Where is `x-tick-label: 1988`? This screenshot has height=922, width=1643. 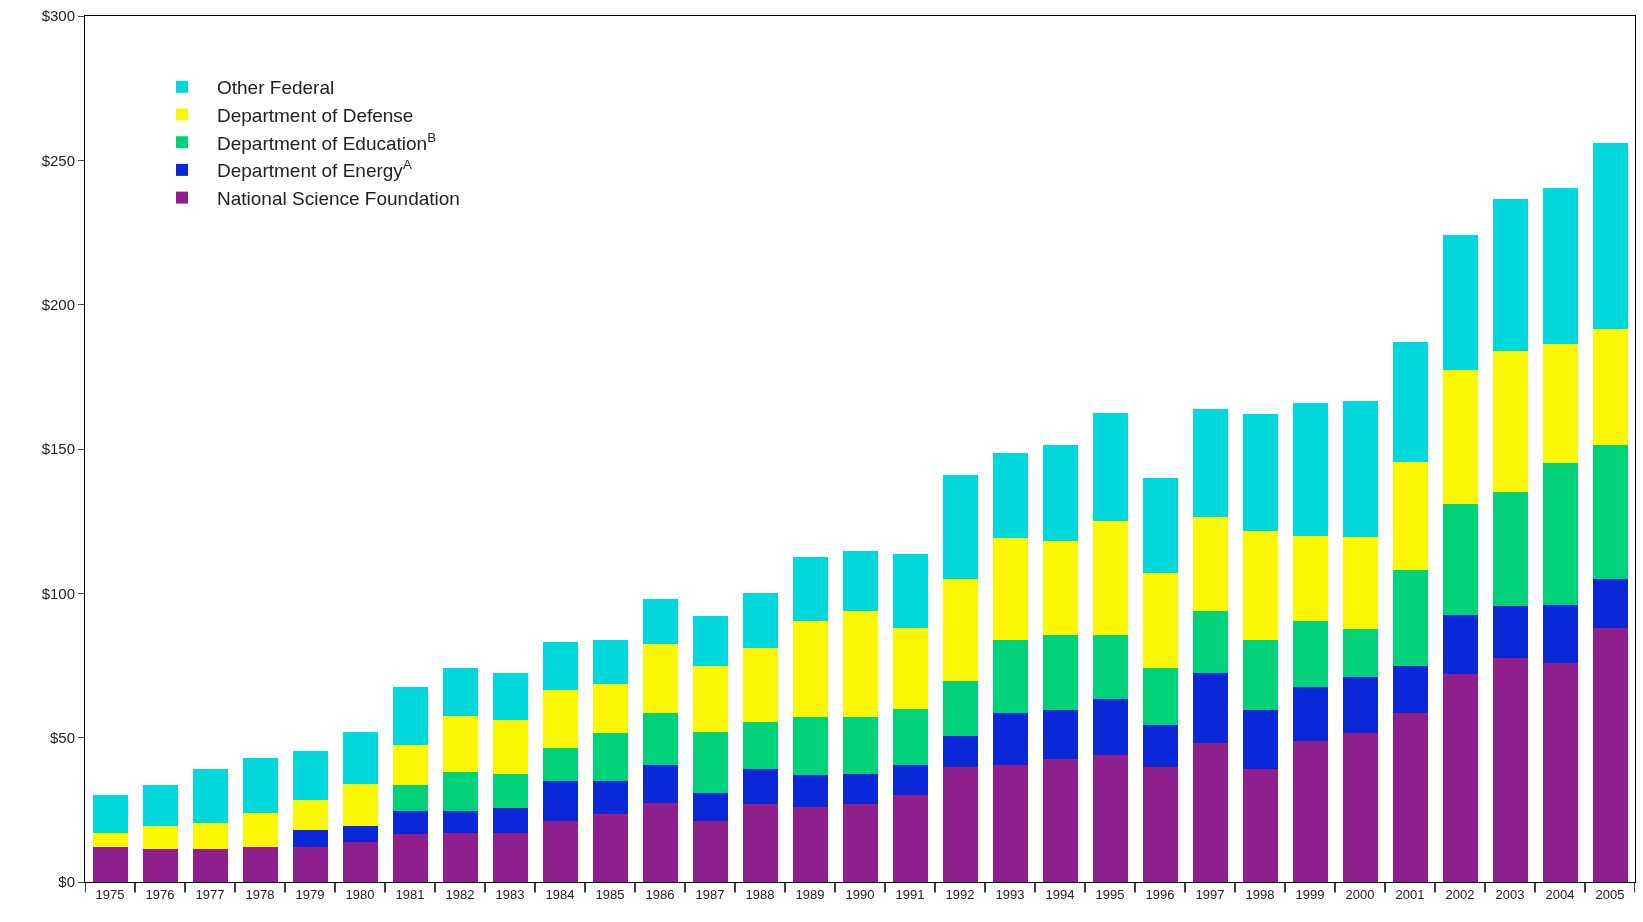
x-tick-label: 1988 is located at coordinates (760, 894).